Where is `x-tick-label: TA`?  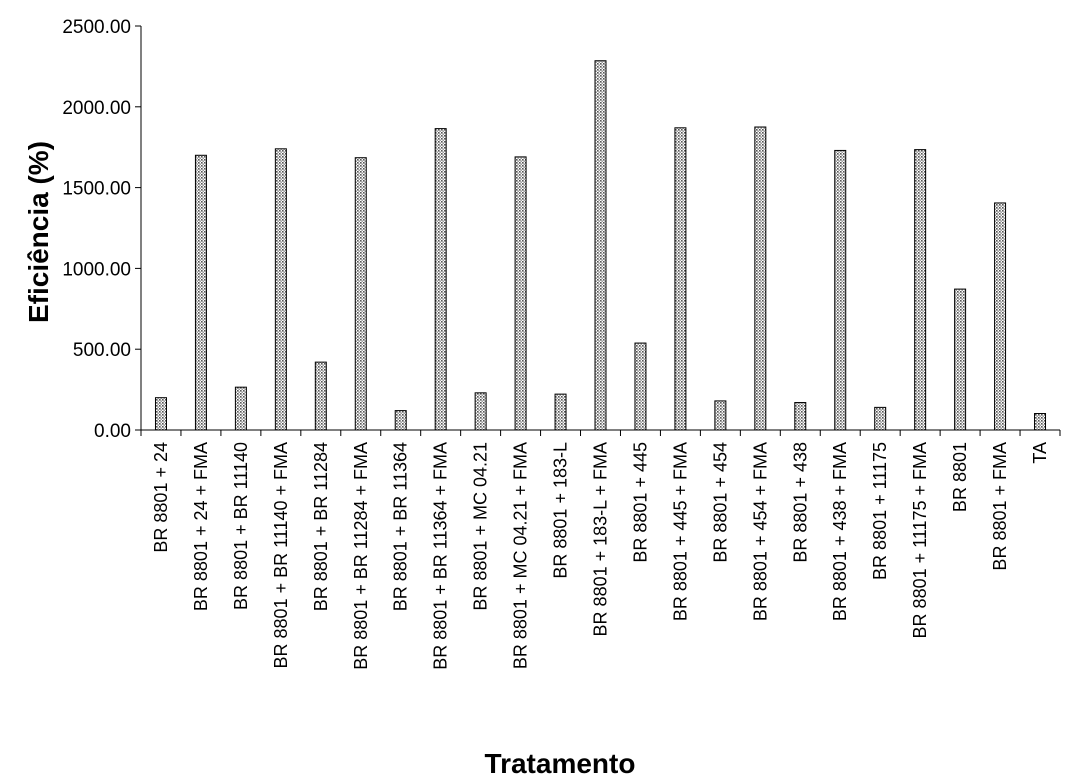
x-tick-label: TA is located at coordinates (1040, 453).